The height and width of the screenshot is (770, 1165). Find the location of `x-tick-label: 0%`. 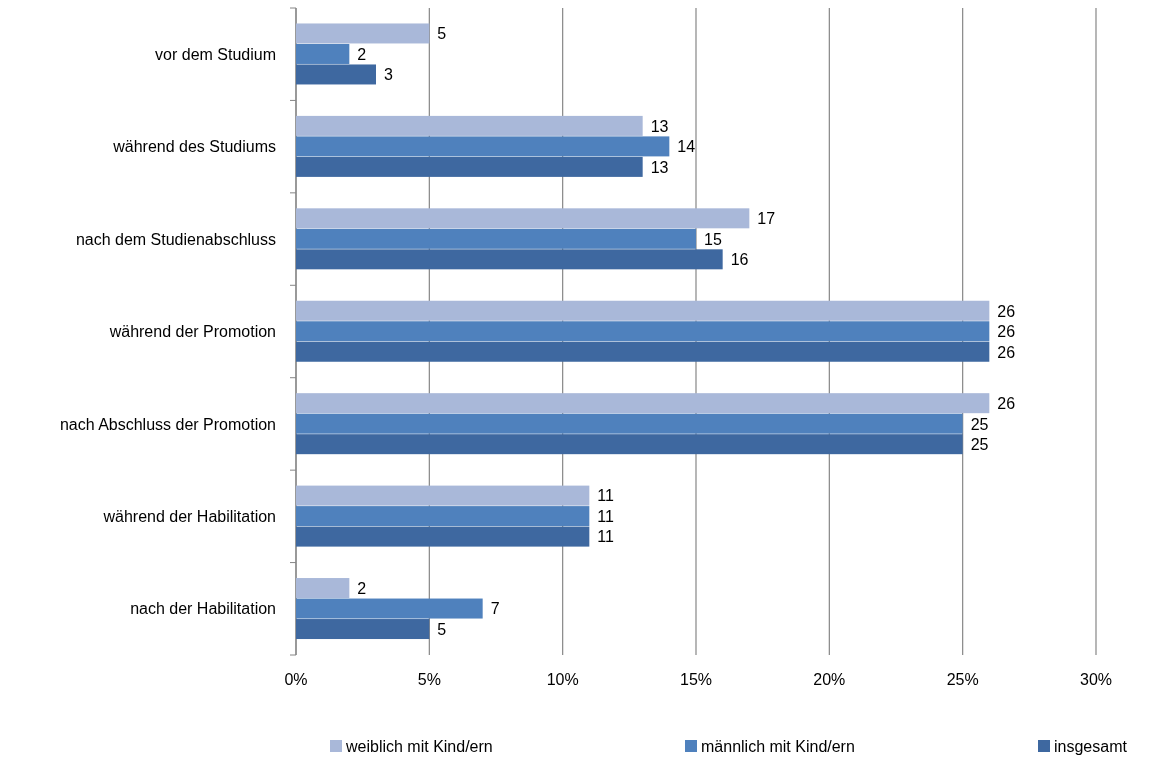

x-tick-label: 0% is located at coordinates (296, 679).